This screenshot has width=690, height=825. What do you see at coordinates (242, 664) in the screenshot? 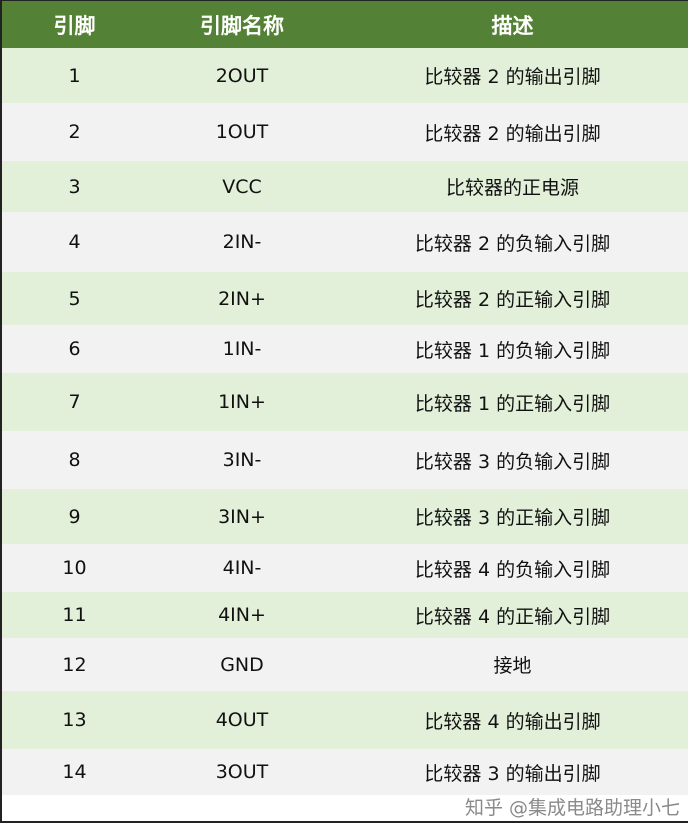
I see `pin-name: GND` at bounding box center [242, 664].